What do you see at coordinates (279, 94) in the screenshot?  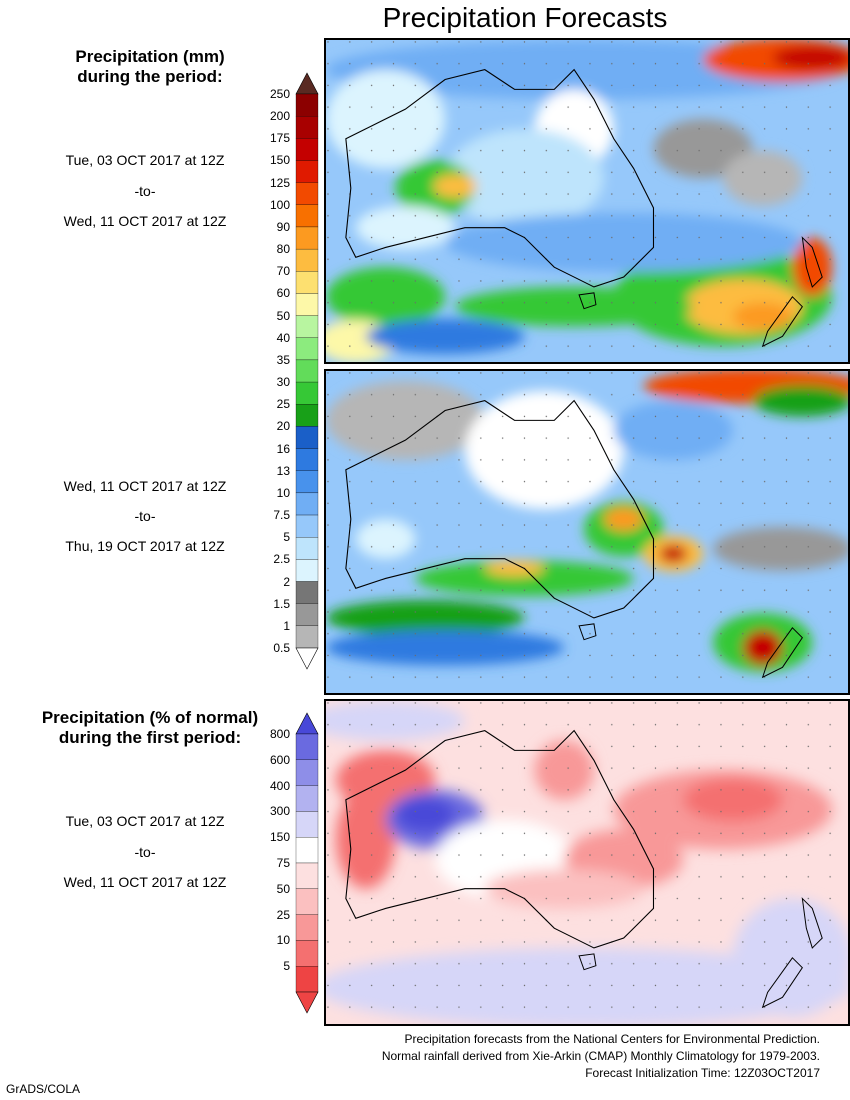 I see `colorbar-tick-label: 250` at bounding box center [279, 94].